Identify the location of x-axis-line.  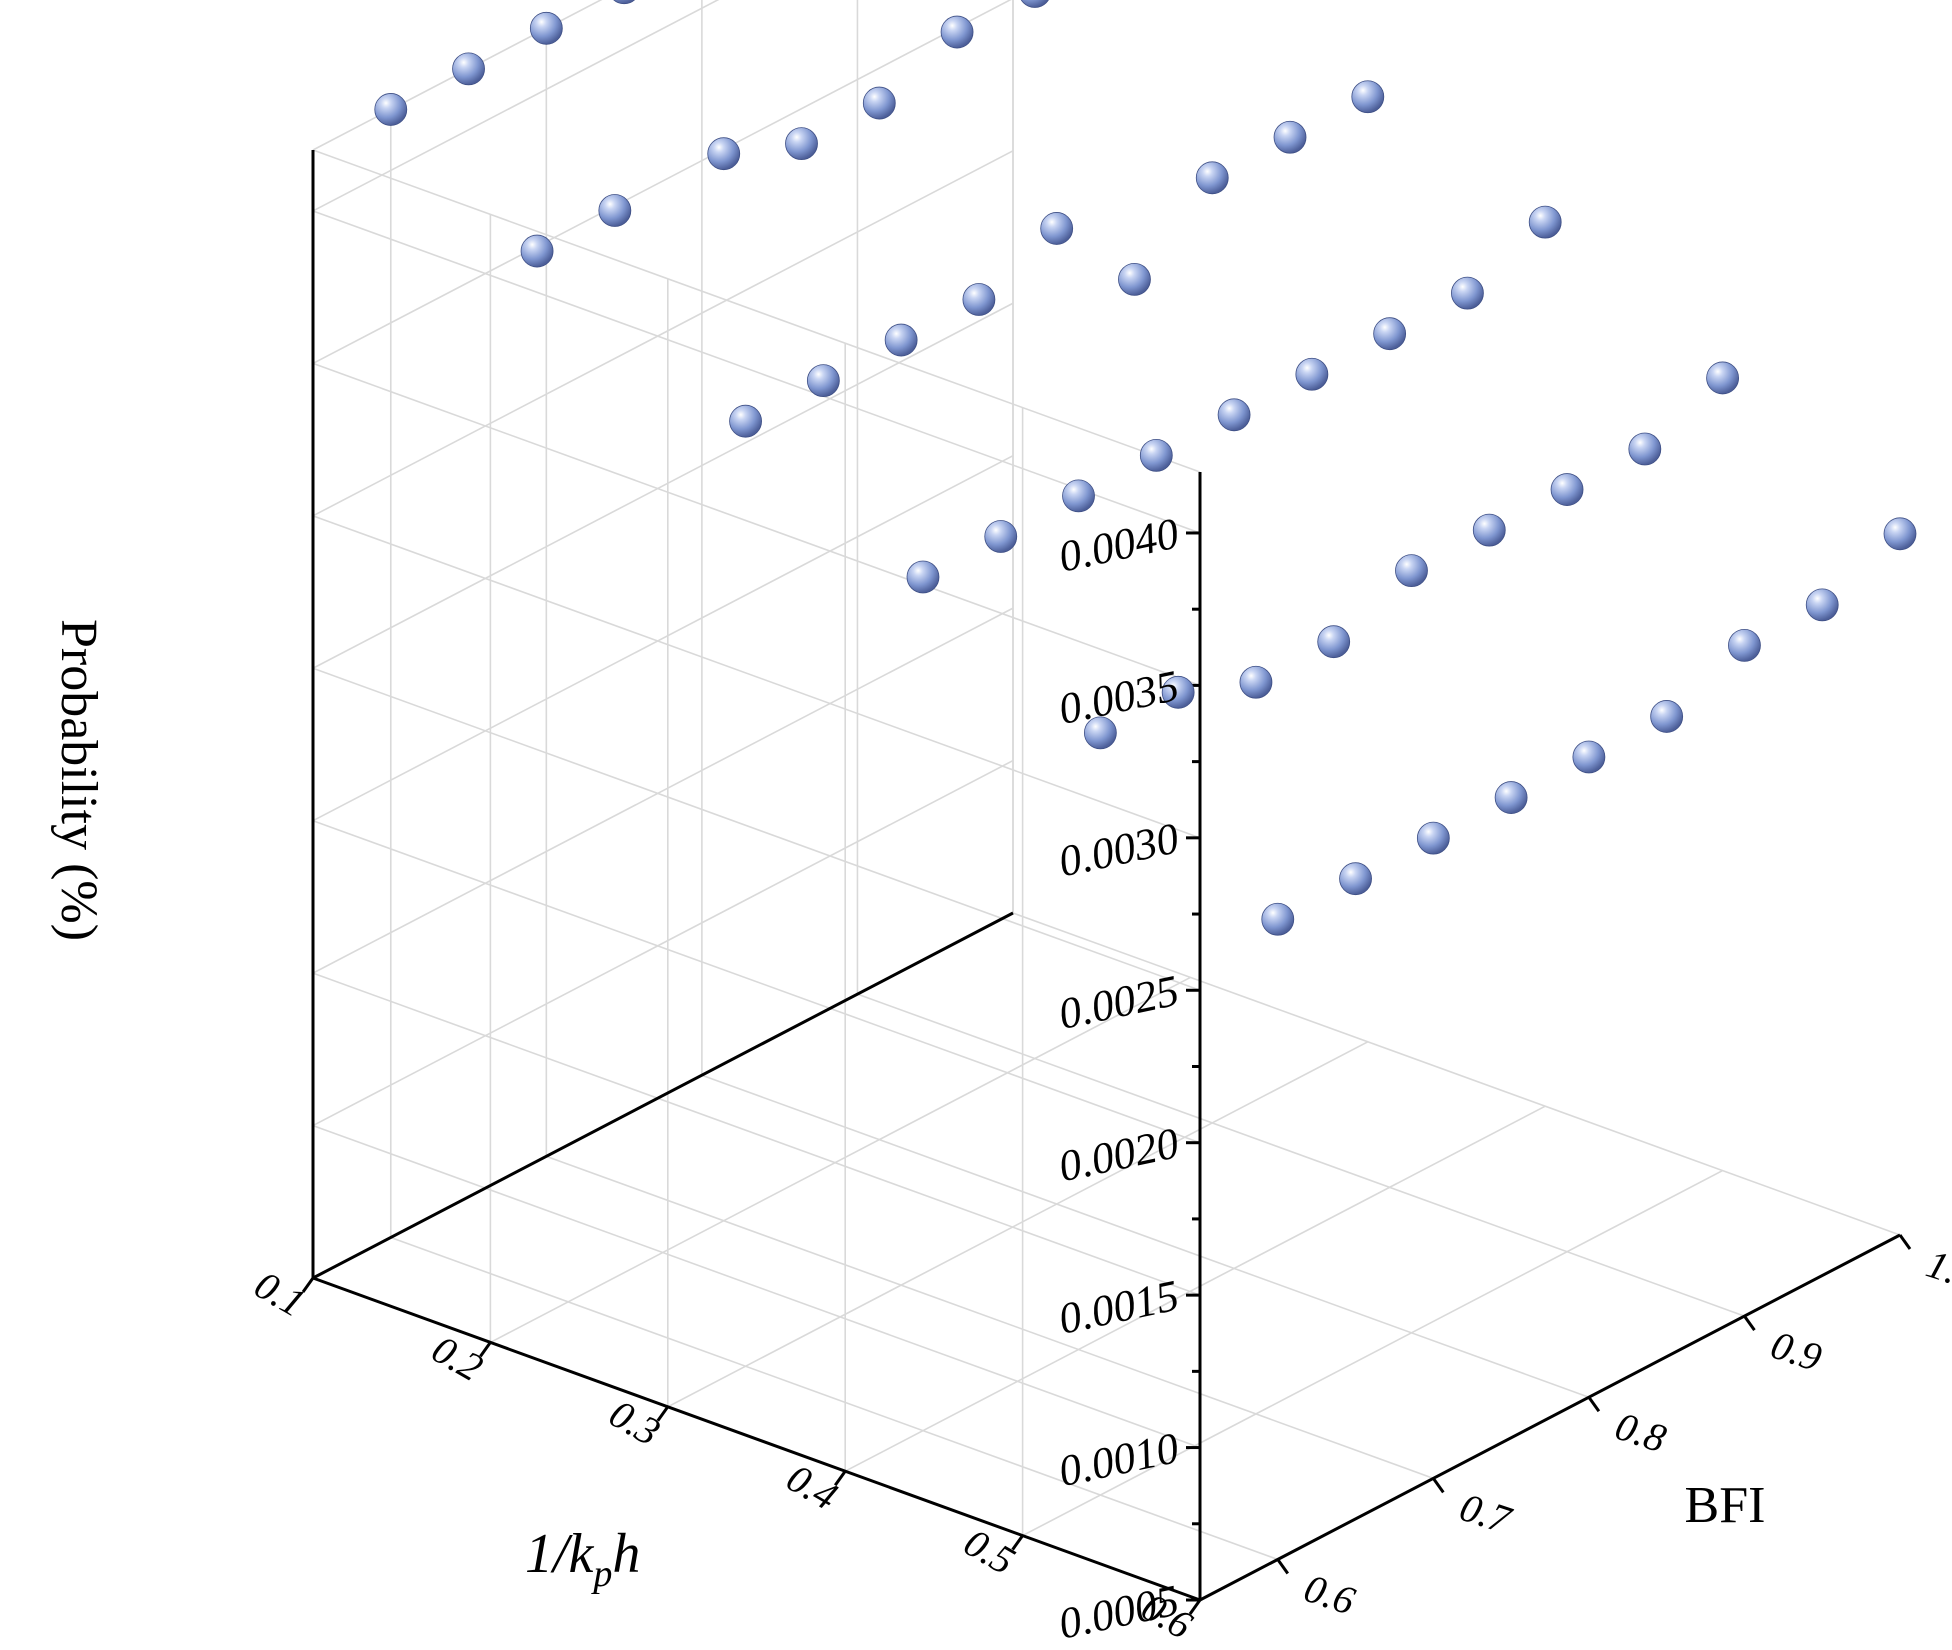
(756, 1439).